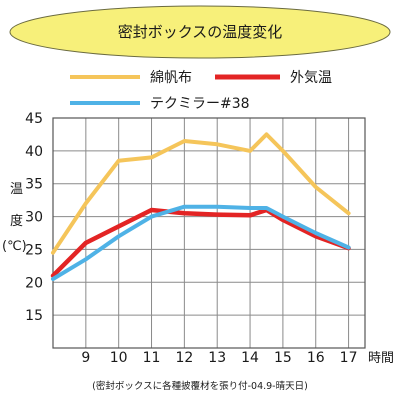 The height and width of the screenshot is (400, 400). Describe the element at coordinates (316, 358) in the screenshot. I see `x-tick-label: 16` at that location.